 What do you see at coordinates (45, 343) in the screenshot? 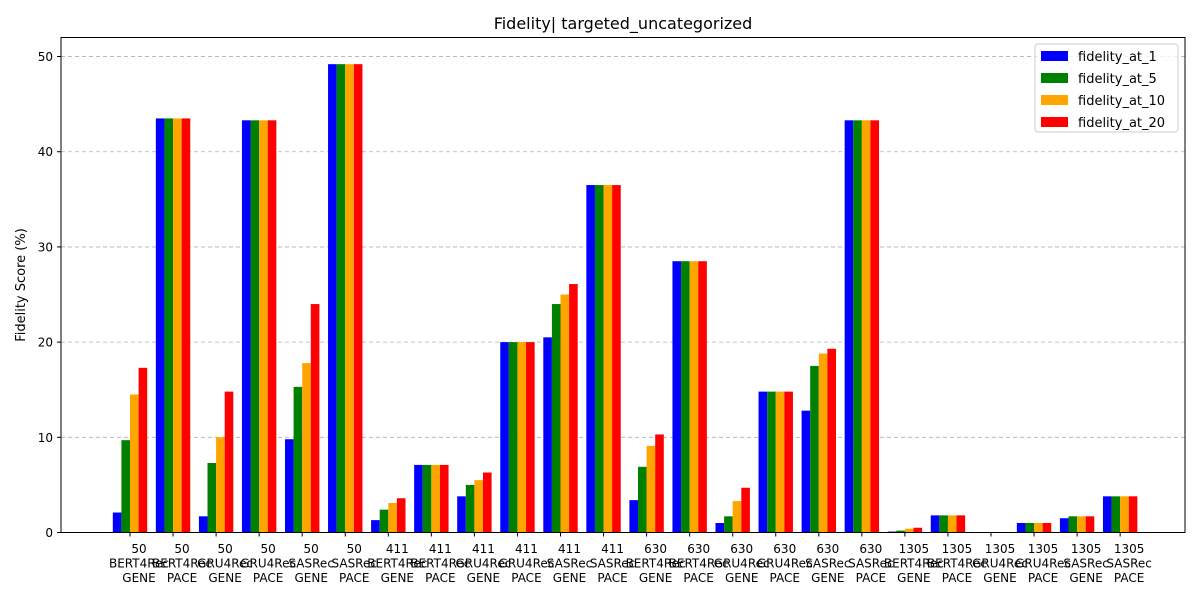
I see `y-tick-label: 20` at bounding box center [45, 343].